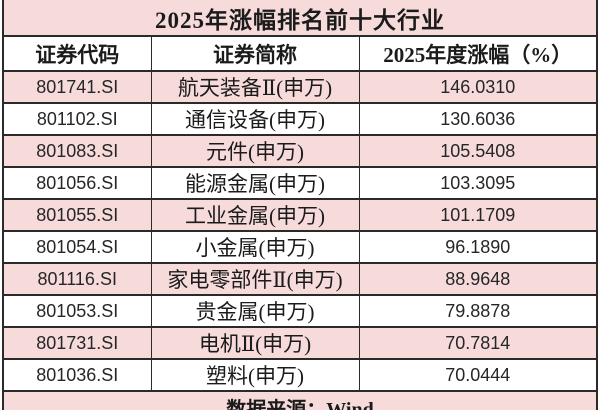 The height and width of the screenshot is (410, 600). What do you see at coordinates (478, 279) in the screenshot?
I see `annual-gain-value: 88.9648` at bounding box center [478, 279].